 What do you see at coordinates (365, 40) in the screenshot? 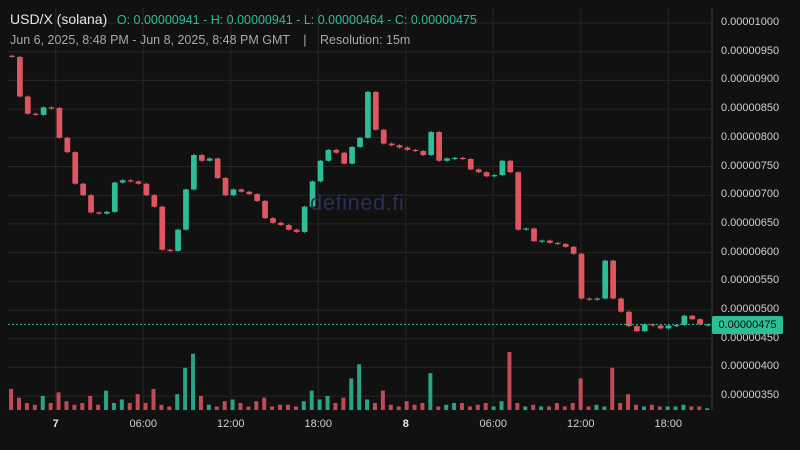
I see `resolution-label: Resolution: 15m` at bounding box center [365, 40].